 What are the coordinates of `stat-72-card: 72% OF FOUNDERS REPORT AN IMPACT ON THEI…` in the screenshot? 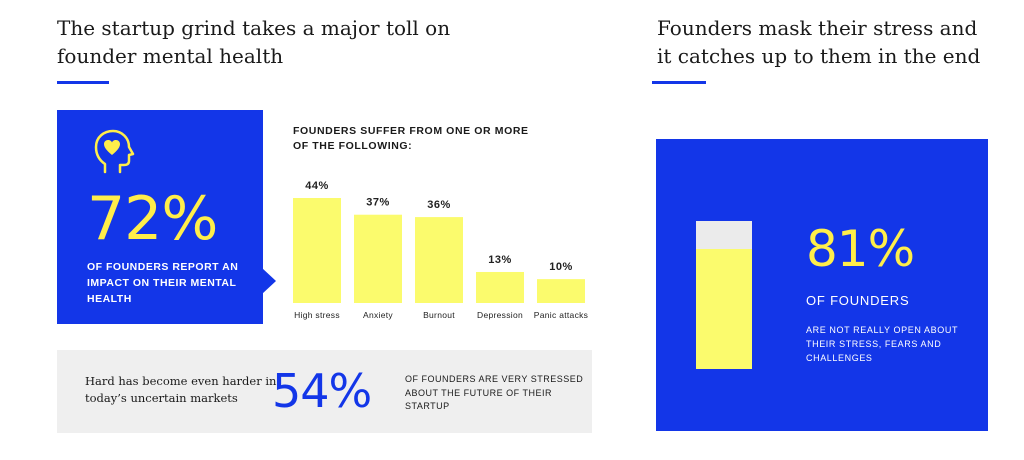 It's located at (160, 217).